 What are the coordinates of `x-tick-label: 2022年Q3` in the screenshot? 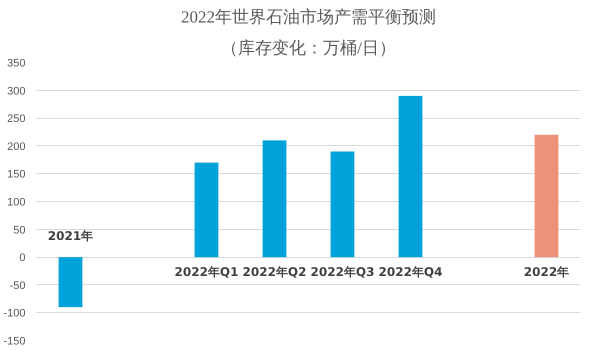 It's located at (342, 272).